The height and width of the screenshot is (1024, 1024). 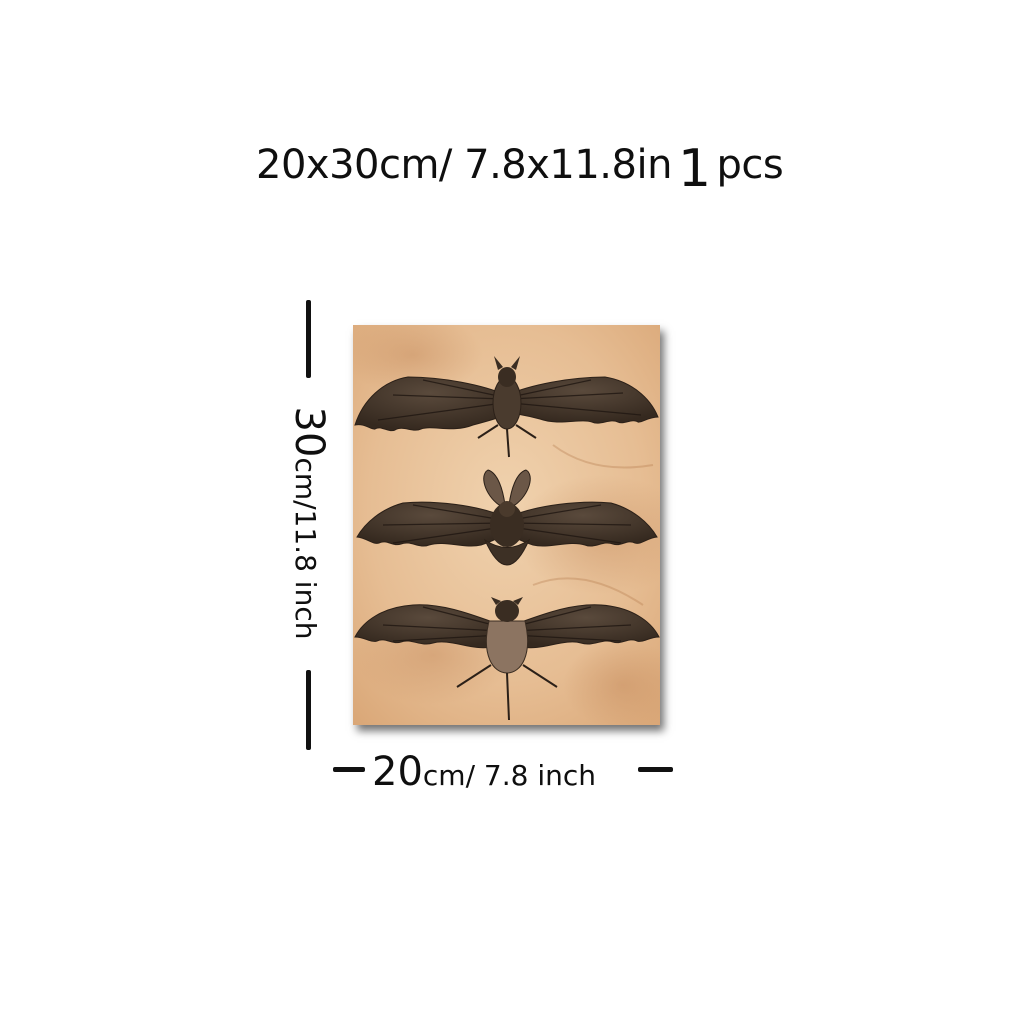 What do you see at coordinates (750, 165) in the screenshot?
I see `quantity-unit: pcs` at bounding box center [750, 165].